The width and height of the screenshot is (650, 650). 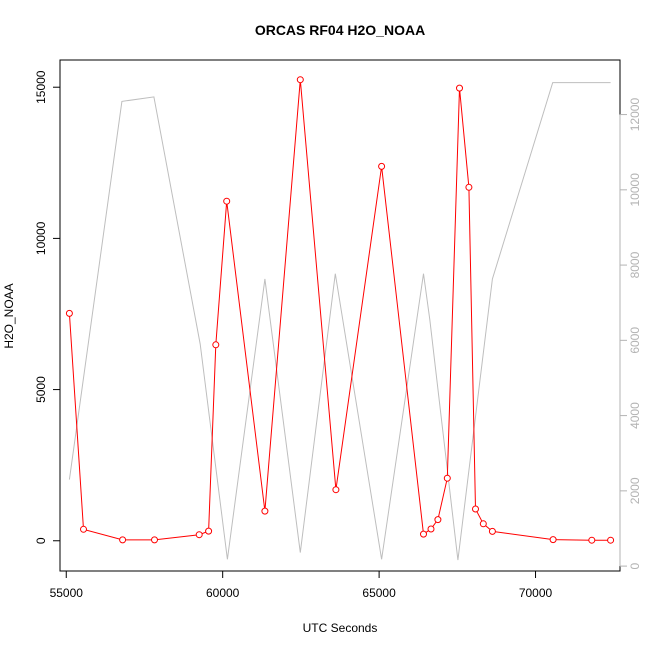 I want to click on y-axis-label: H2O_NOAA, so click(x=9, y=315).